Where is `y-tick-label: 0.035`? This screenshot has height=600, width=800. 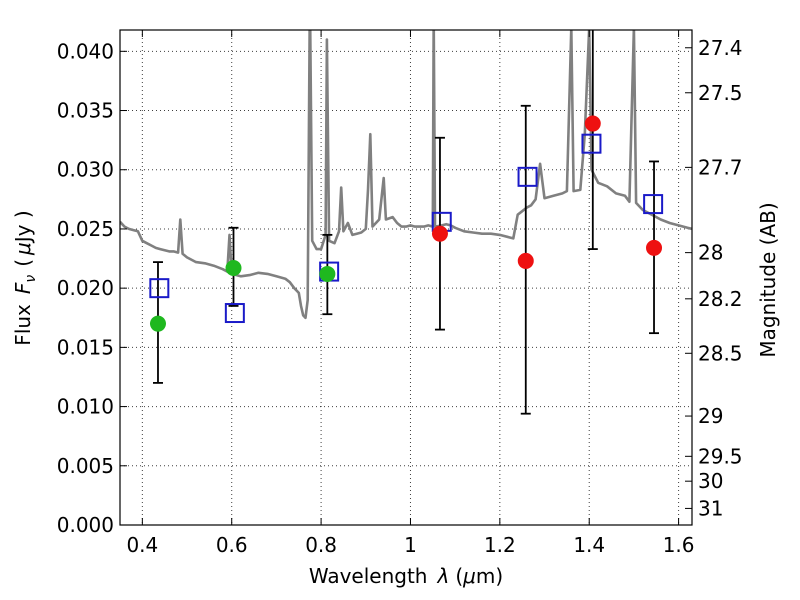
y-tick-label: 0.035 is located at coordinates (85, 111).